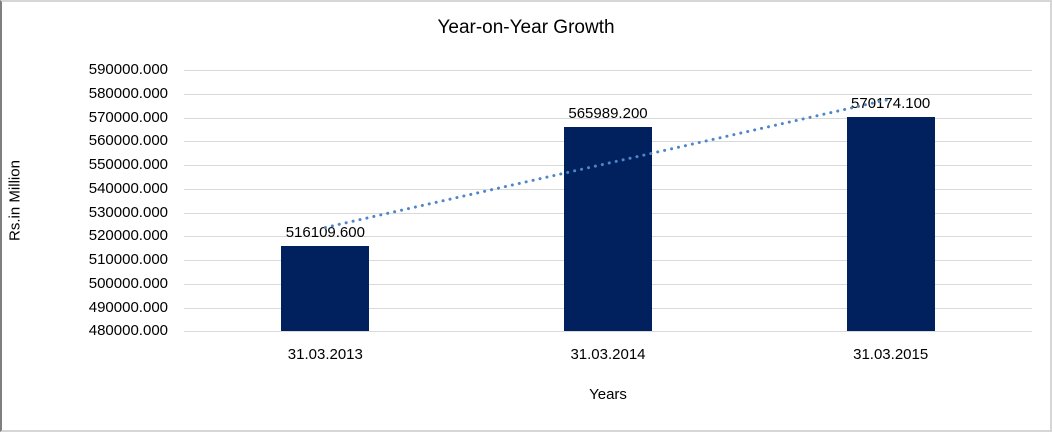  Describe the element at coordinates (891, 104) in the screenshot. I see `data-label: 570174.100` at that location.